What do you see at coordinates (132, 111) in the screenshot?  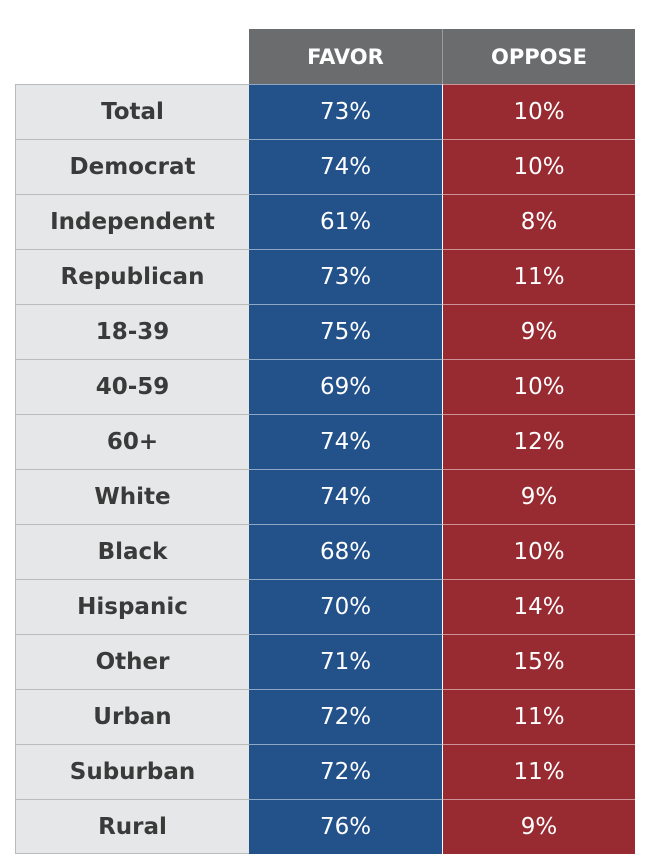 I see `row-label: Total` at bounding box center [132, 111].